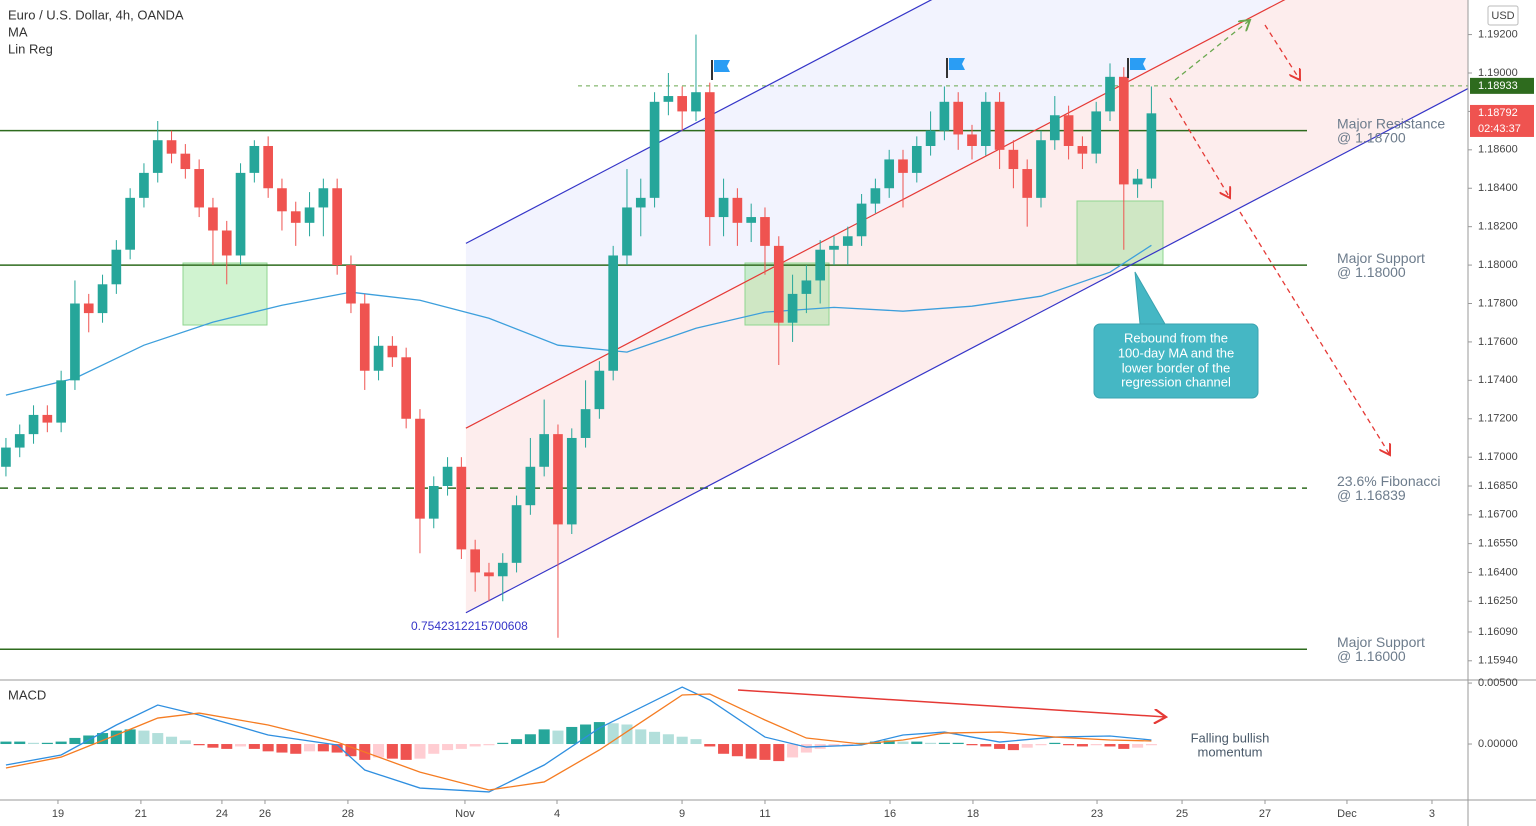  I want to click on x-tick-label: 3, so click(1432, 814).